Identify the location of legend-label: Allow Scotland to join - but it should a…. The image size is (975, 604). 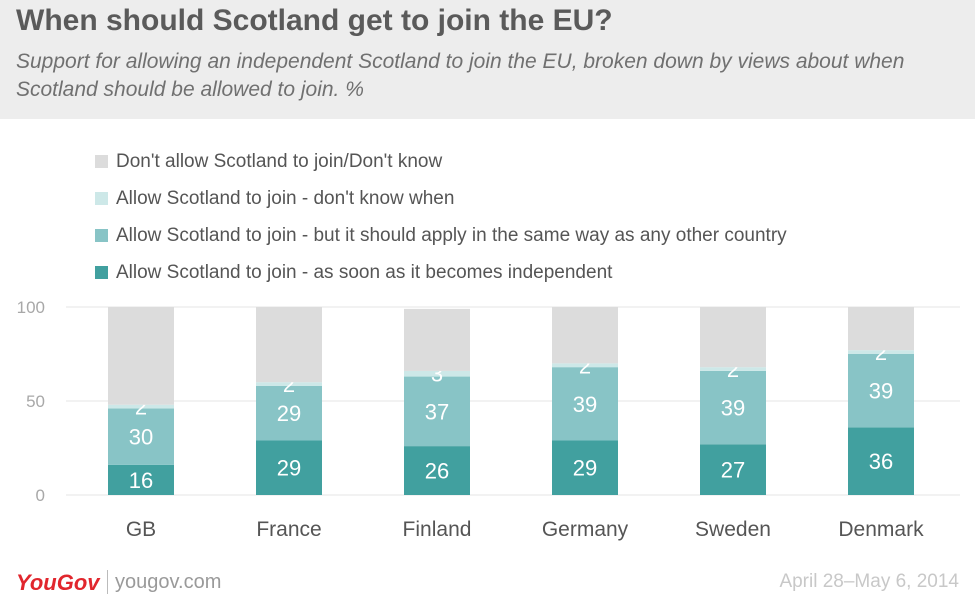
(451, 235).